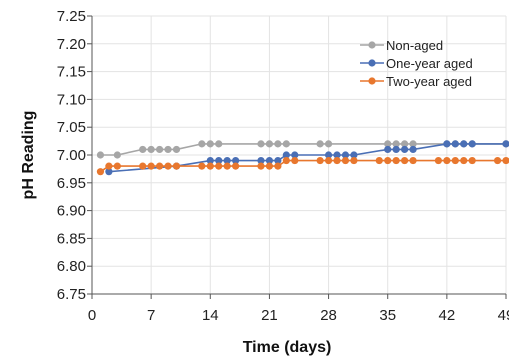  I want to click on legend-label: Two-year aged, so click(429, 81).